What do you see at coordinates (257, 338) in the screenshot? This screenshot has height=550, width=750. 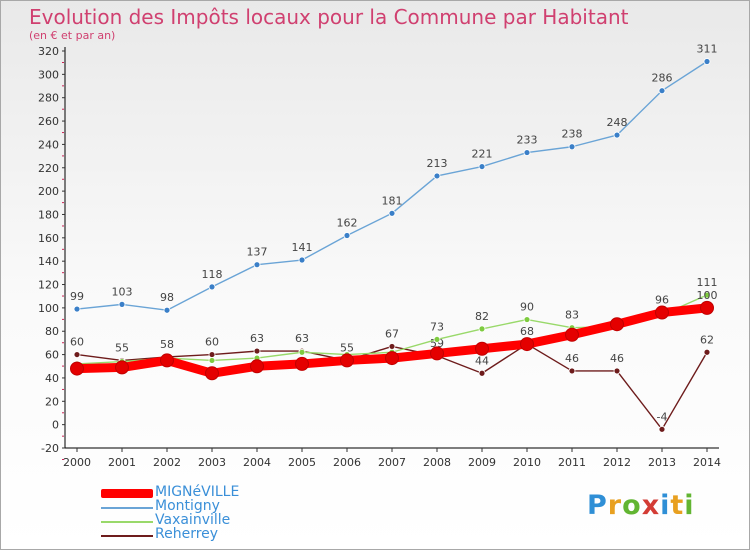 I see `data-label-reherrey-2004: 63` at bounding box center [257, 338].